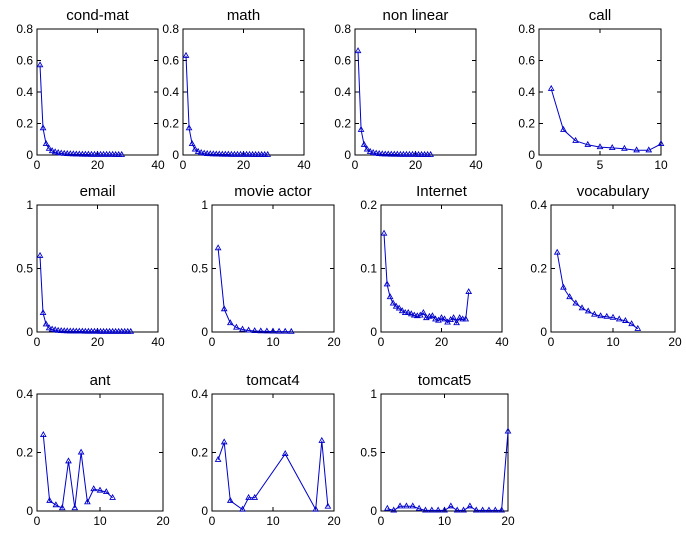 This screenshot has height=533, width=686. I want to click on series-line, so click(254, 290).